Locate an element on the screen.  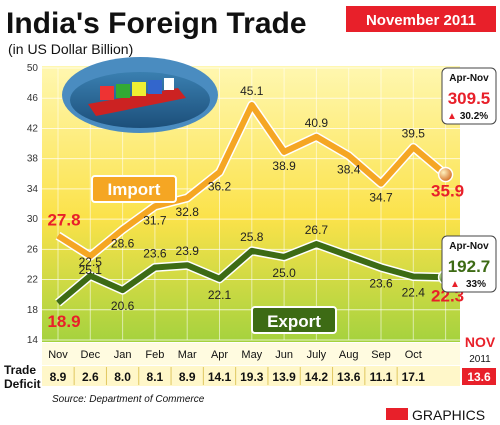
last-deficit-highlight is located at coordinates (479, 376).